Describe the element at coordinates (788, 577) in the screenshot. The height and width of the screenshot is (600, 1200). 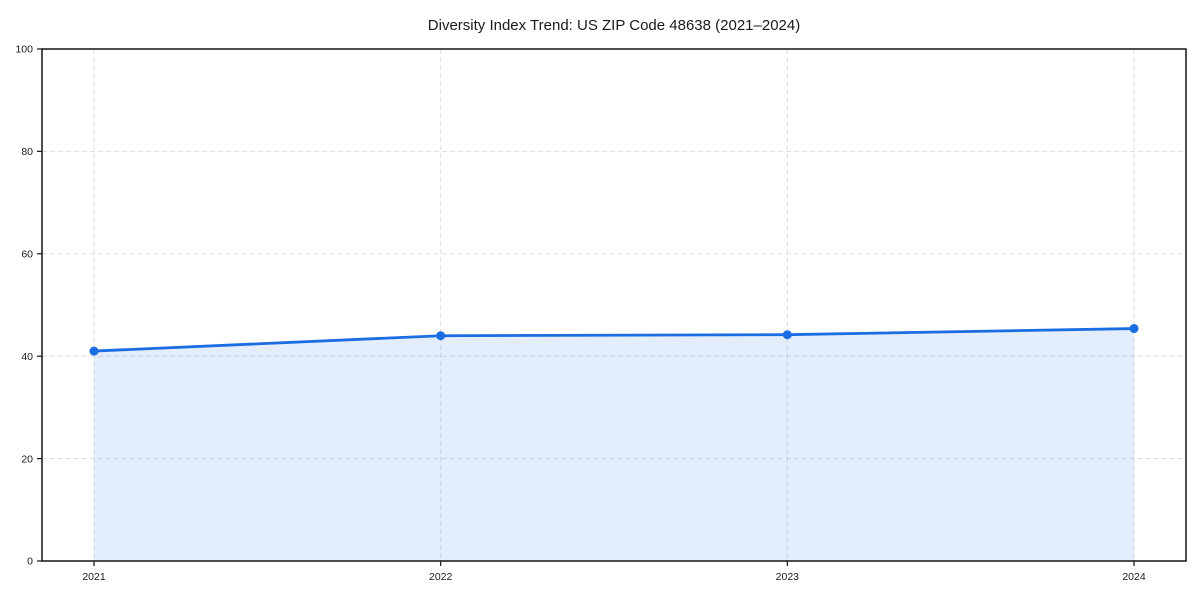
I see `x-tick-label: 2023` at that location.